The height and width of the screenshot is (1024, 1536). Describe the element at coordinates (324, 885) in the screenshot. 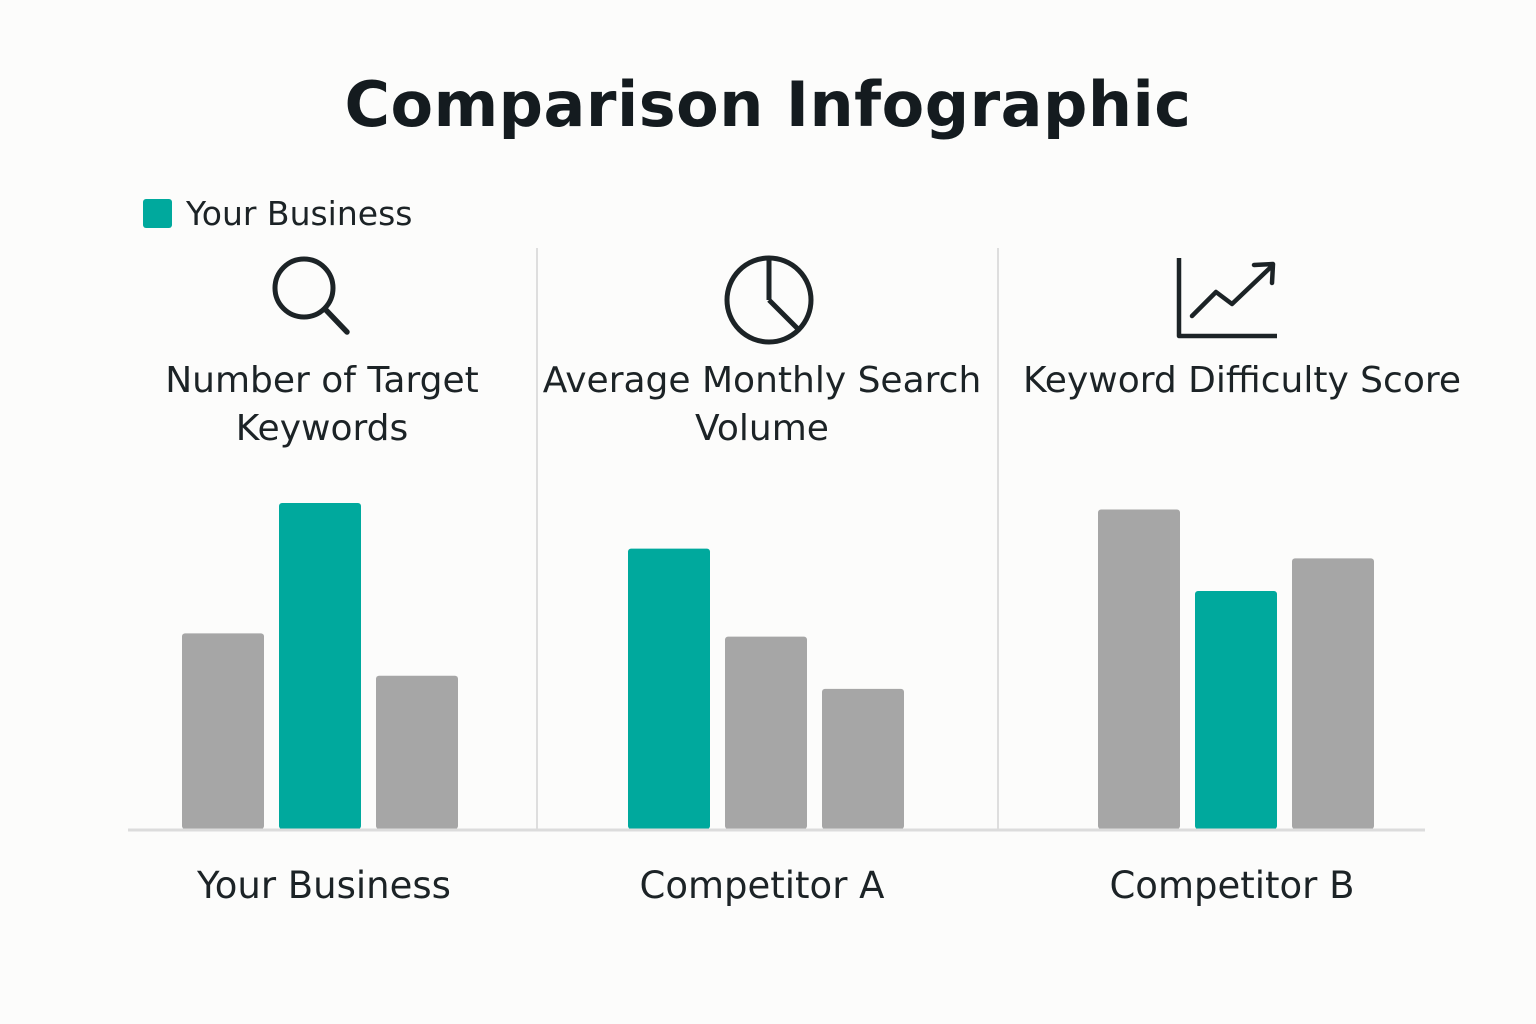

I see `category-label-your-business: Your Business` at that location.